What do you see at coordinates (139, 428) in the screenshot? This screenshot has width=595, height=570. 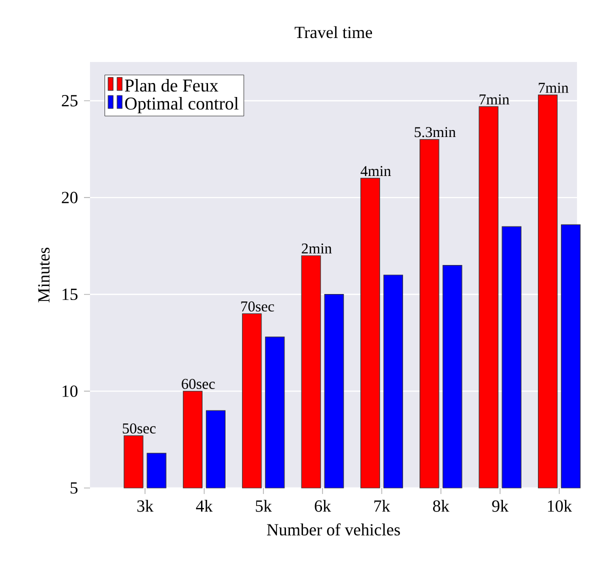 I see `annotation: 50sec` at bounding box center [139, 428].